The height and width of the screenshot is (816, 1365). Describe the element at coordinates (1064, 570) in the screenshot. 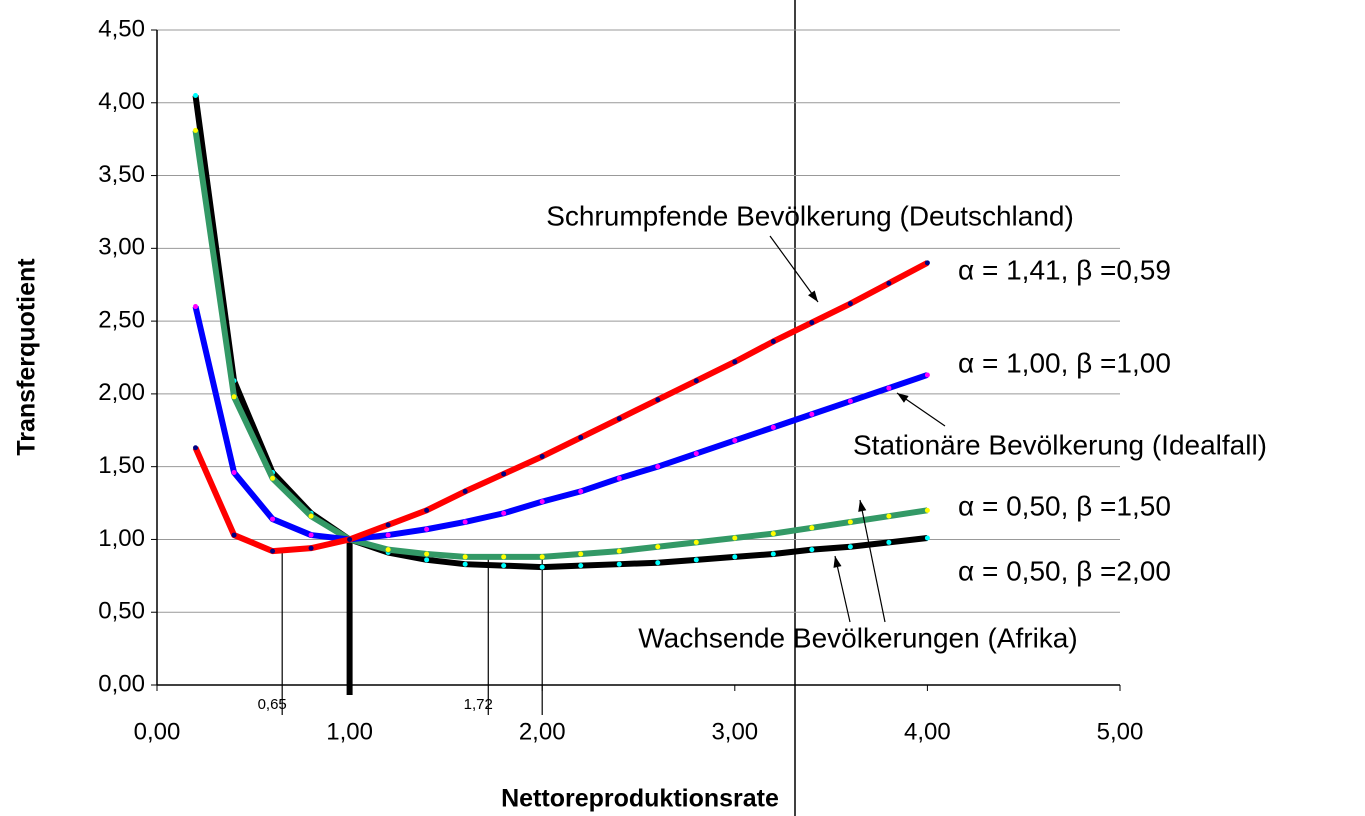

I see `series-label: α = 0,50, β =2,00` at that location.